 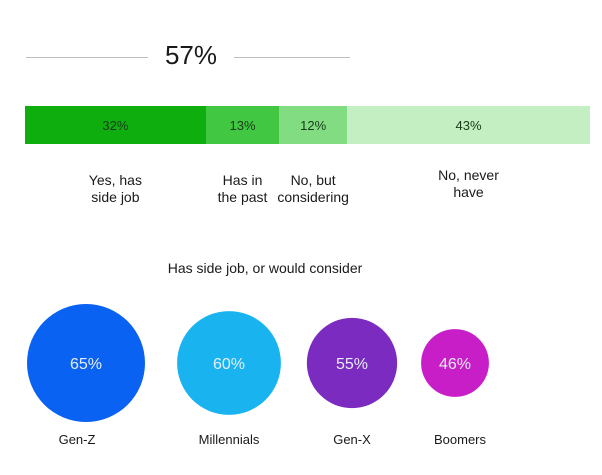 I want to click on bar-segment-value: 43%, so click(x=468, y=125).